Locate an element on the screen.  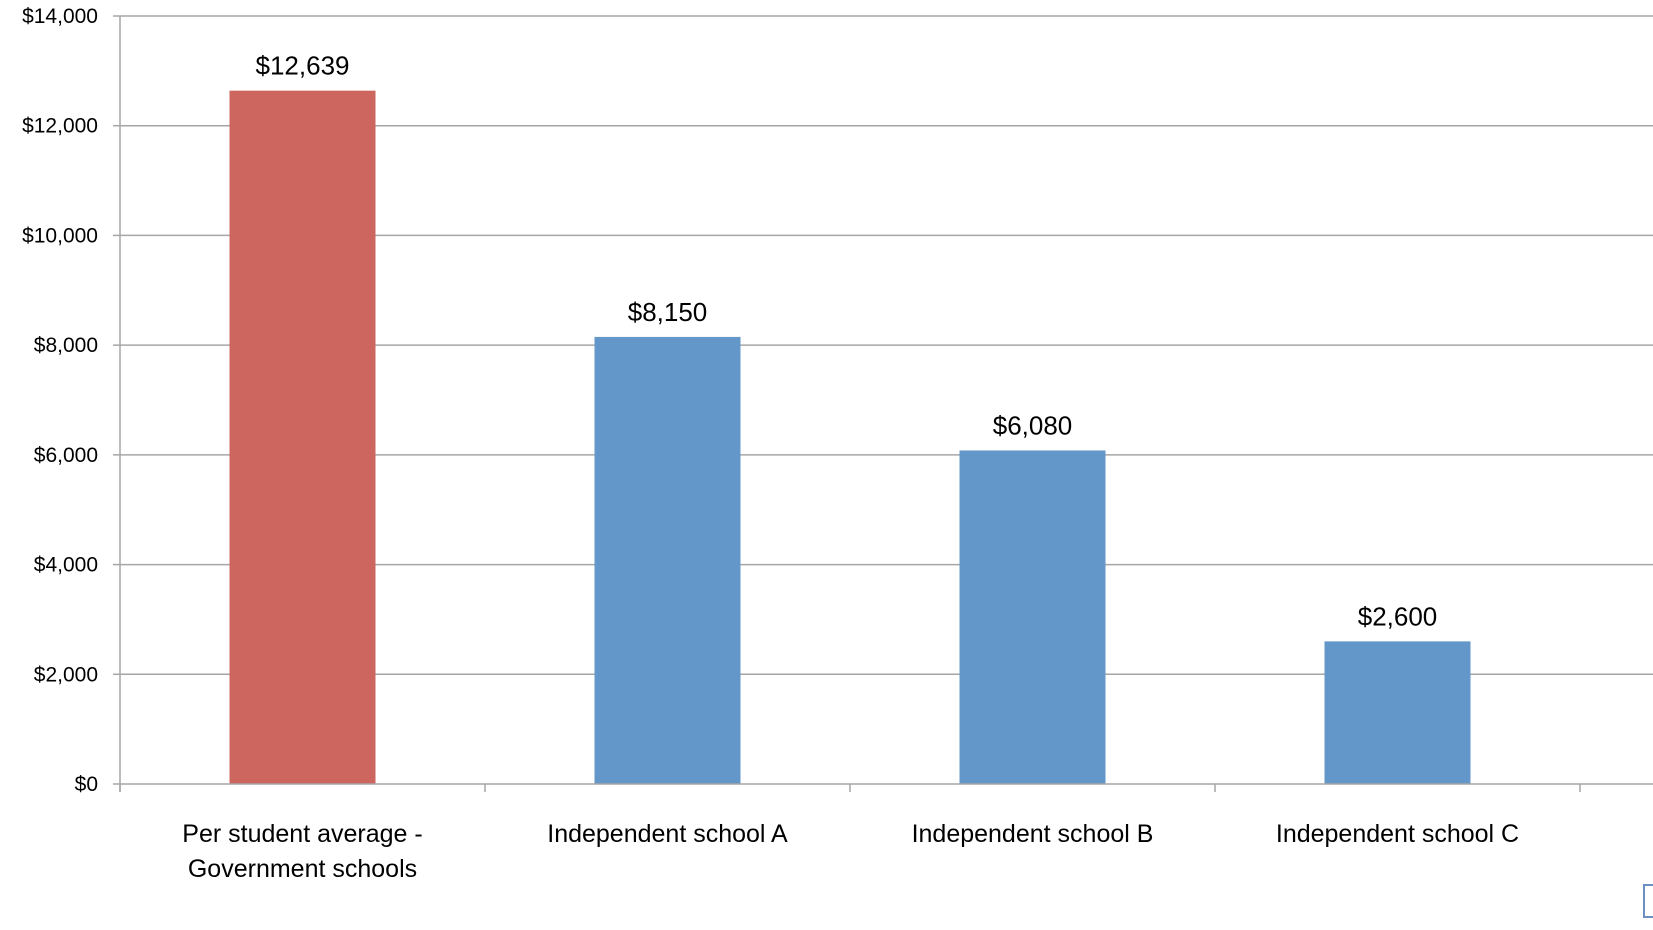
x-category-label: Per student average - is located at coordinates (302, 834).